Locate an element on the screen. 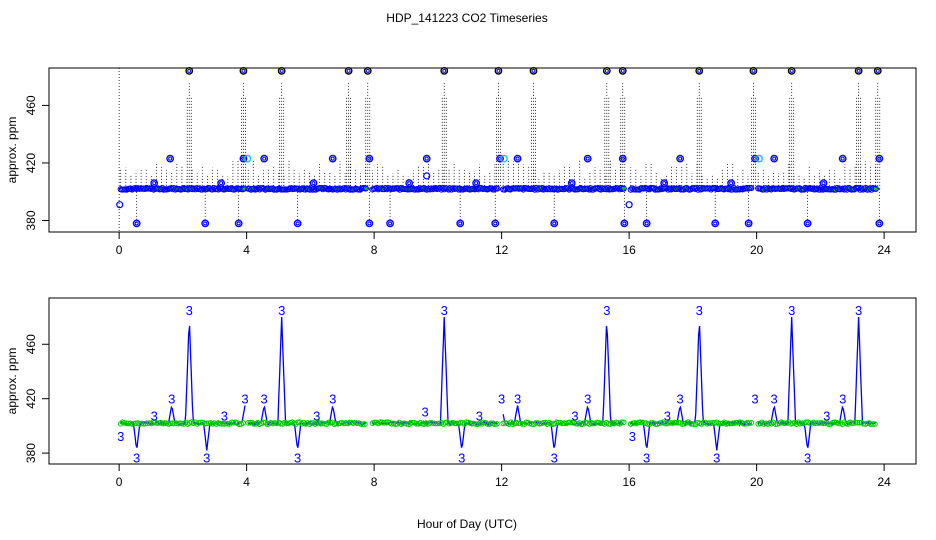 This screenshot has width=936, height=540. top-x-tick-label: 16 is located at coordinates (629, 250).